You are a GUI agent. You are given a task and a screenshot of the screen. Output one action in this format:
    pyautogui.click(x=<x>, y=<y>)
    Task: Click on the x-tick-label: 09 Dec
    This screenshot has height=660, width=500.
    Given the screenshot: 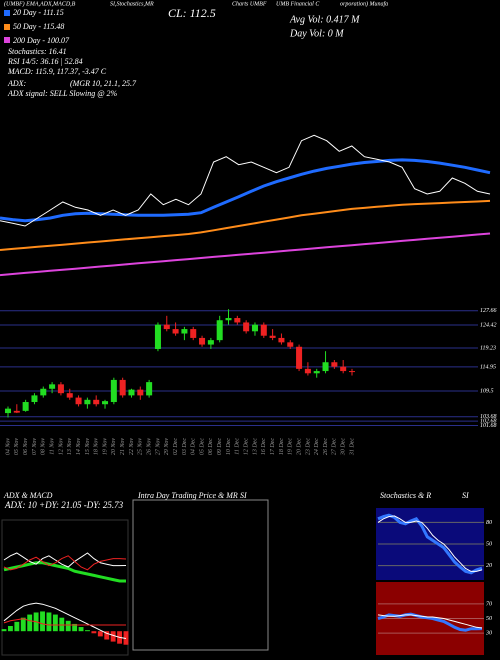 What is the action you would take?
    pyautogui.click(x=220, y=446)
    